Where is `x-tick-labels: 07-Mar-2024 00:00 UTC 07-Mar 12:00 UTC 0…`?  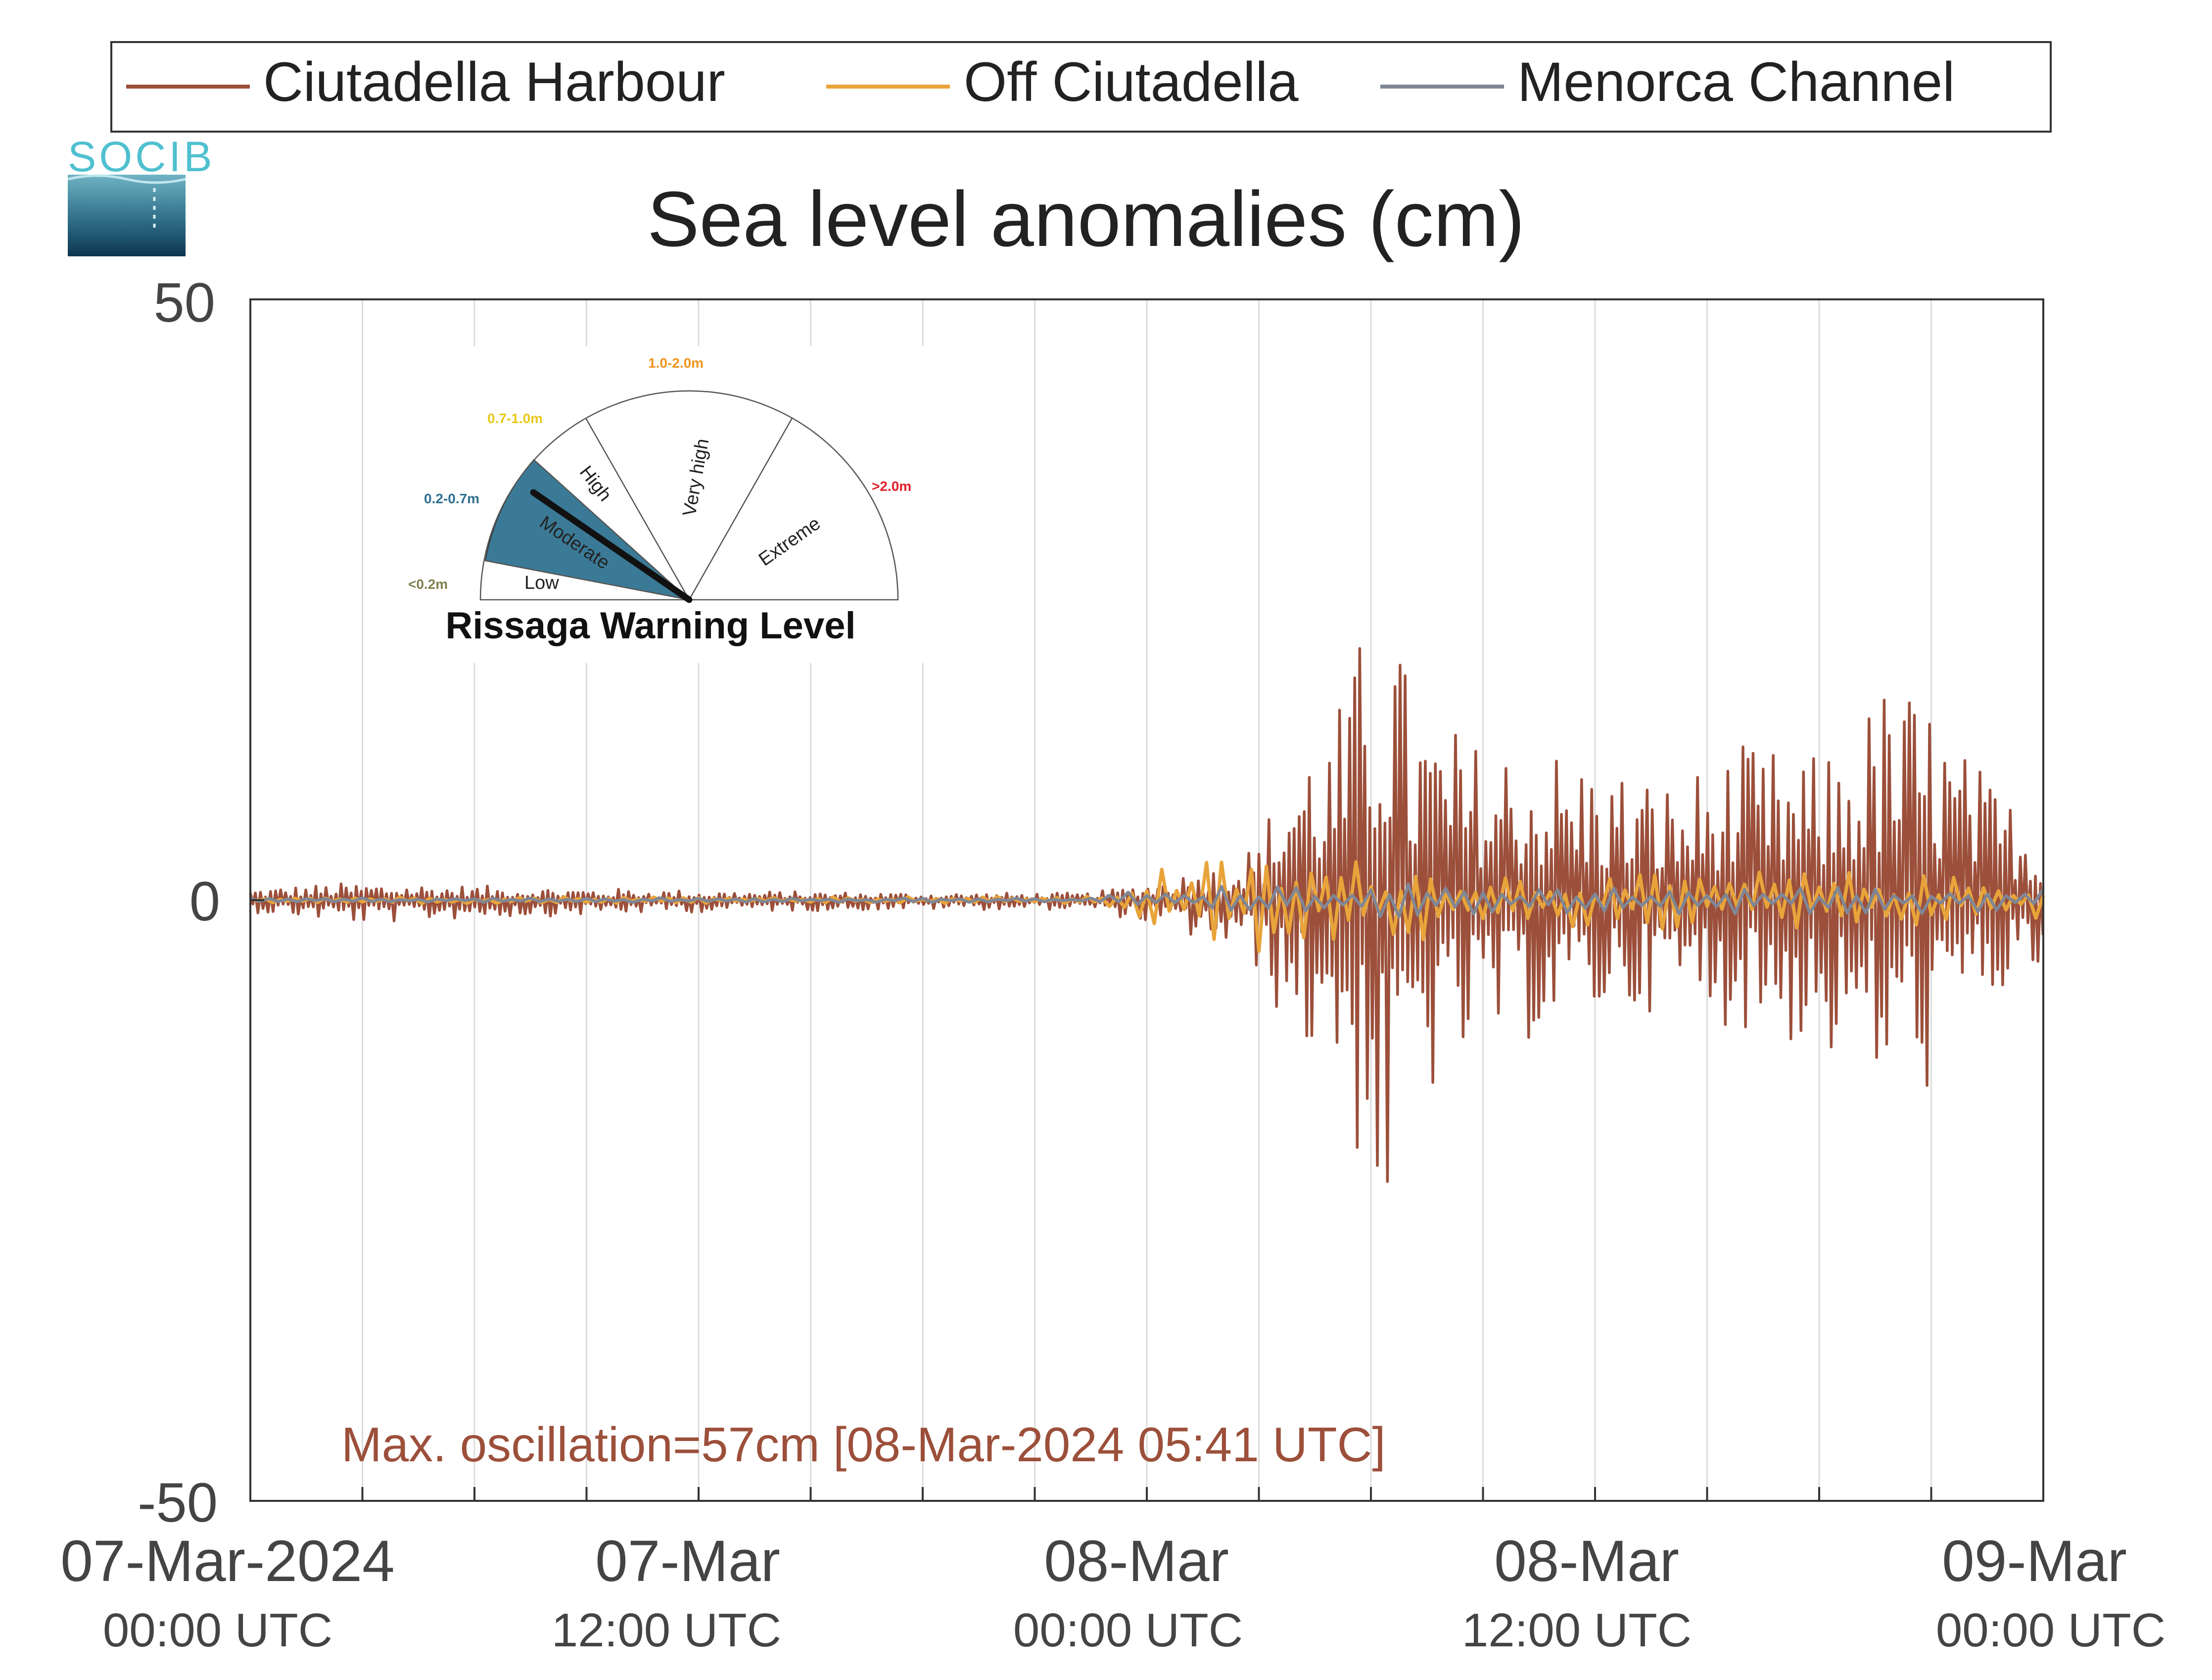 x-tick-labels: 07-Mar-2024 00:00 UTC 07-Mar 12:00 UTC 0… is located at coordinates (1112, 1593).